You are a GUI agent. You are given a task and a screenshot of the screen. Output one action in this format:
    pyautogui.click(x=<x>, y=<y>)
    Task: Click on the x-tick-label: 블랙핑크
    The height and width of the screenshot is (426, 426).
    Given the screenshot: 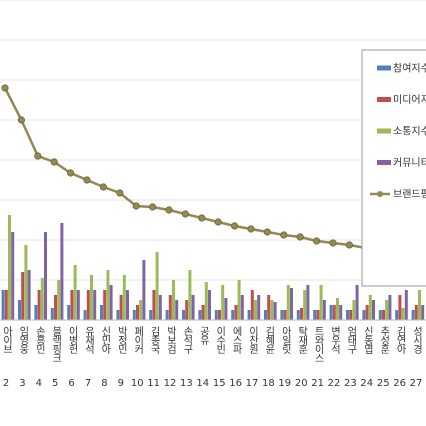 What is the action you would take?
    pyautogui.click(x=56, y=344)
    